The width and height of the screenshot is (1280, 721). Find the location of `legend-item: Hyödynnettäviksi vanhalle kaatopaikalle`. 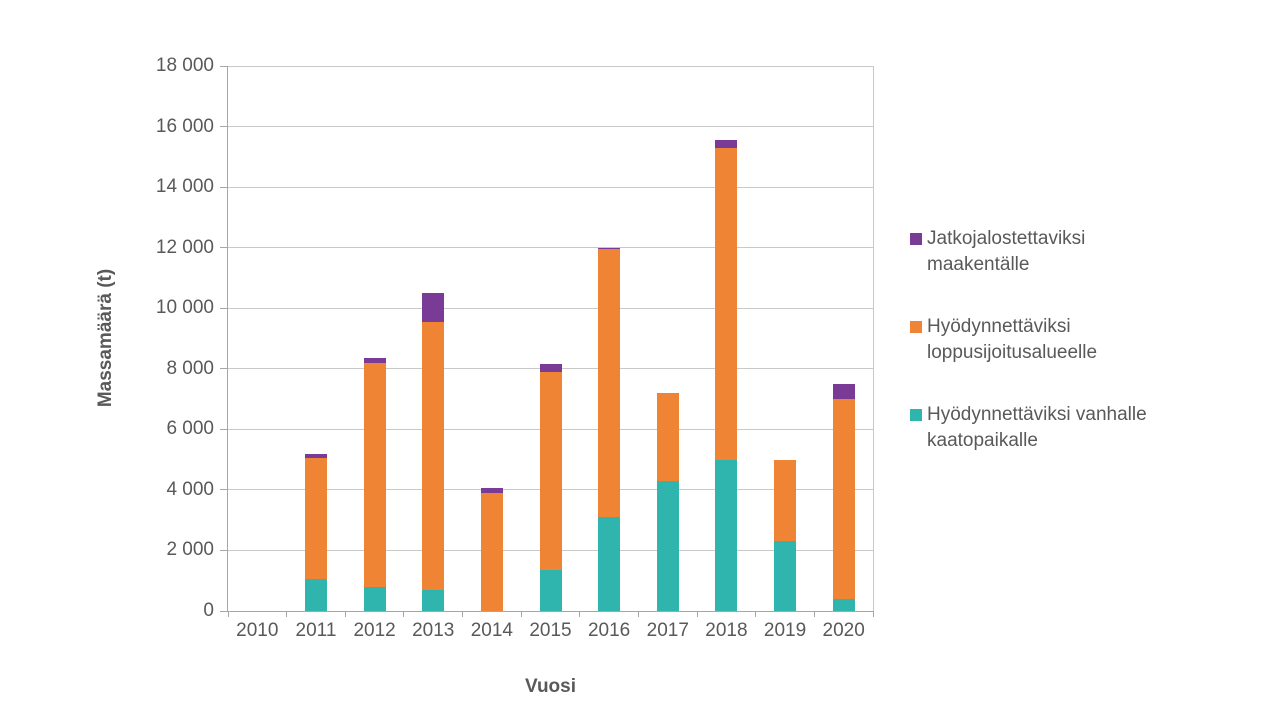

legend-item: Hyödynnettäviksi vanhalle kaatopaikalle is located at coordinates (1060, 428).